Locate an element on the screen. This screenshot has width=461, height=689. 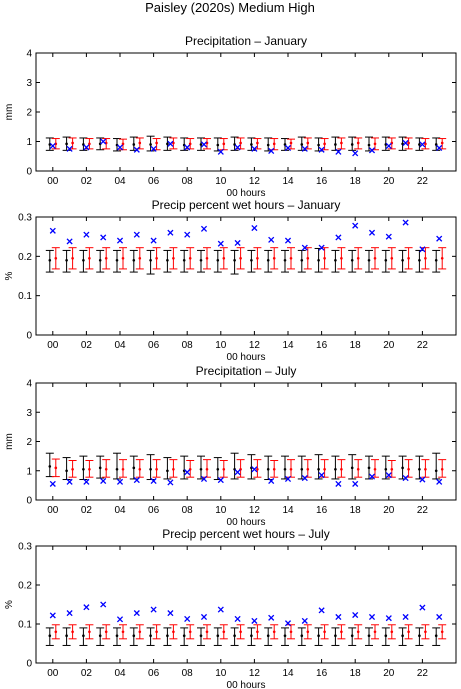
x-tick-label: 02 is located at coordinates (87, 510).